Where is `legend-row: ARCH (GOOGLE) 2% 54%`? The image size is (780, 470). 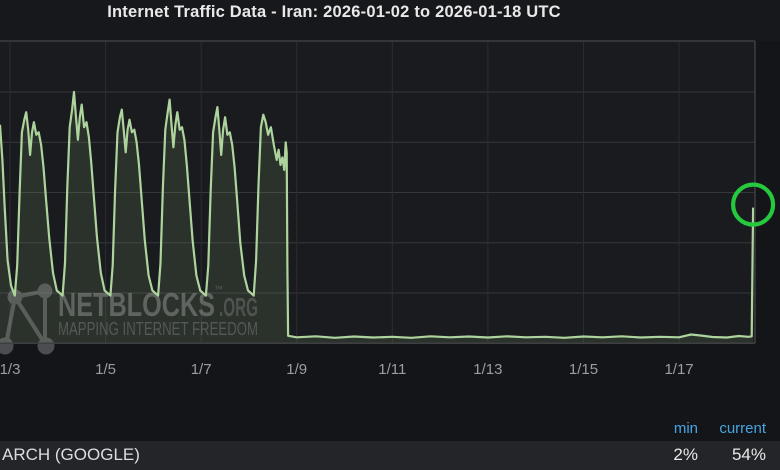 legend-row: ARCH (GOOGLE) 2% 54% is located at coordinates (390, 455).